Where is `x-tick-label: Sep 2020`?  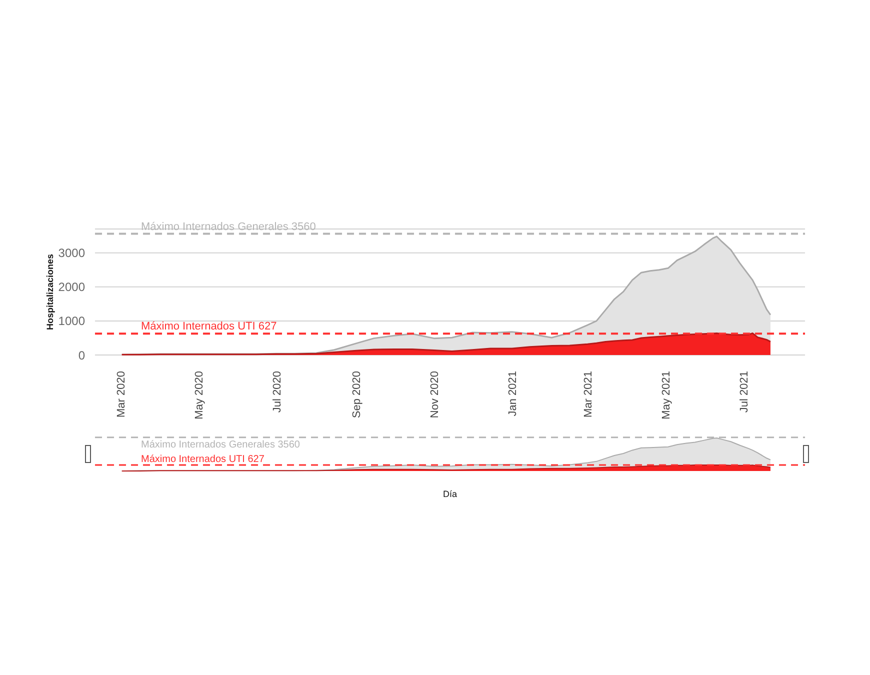 x-tick-label: Sep 2020 is located at coordinates (356, 394).